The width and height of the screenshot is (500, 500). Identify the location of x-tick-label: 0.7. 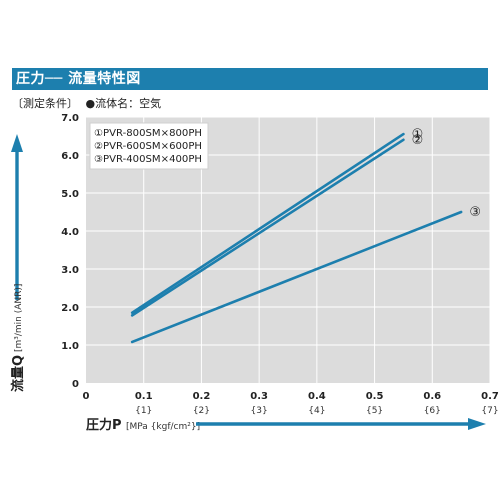
(490, 396).